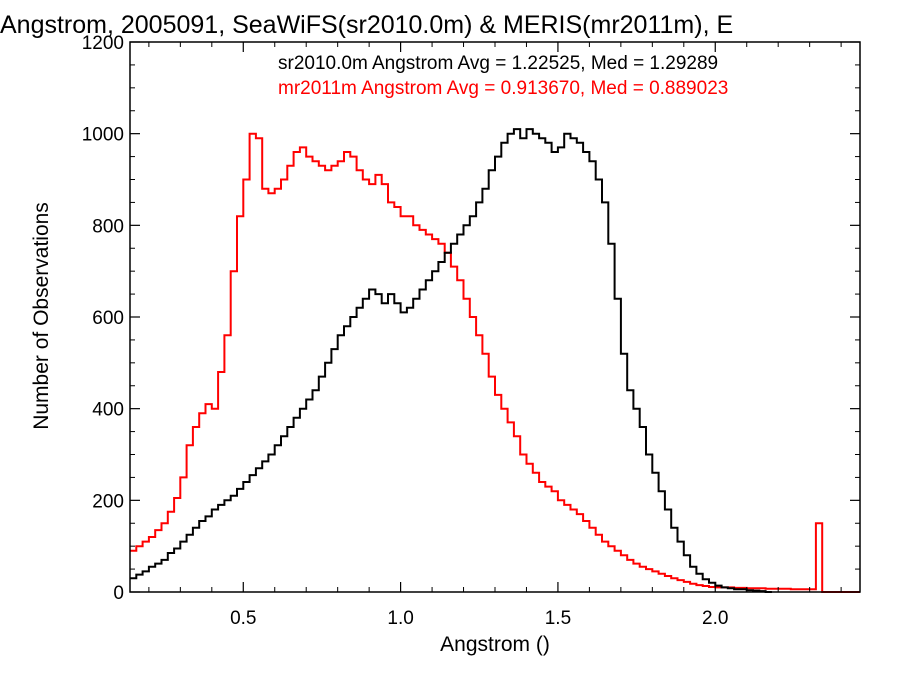 Image resolution: width=900 pixels, height=675 pixels. I want to click on y-axis-label: Number of Observations, so click(41, 316).